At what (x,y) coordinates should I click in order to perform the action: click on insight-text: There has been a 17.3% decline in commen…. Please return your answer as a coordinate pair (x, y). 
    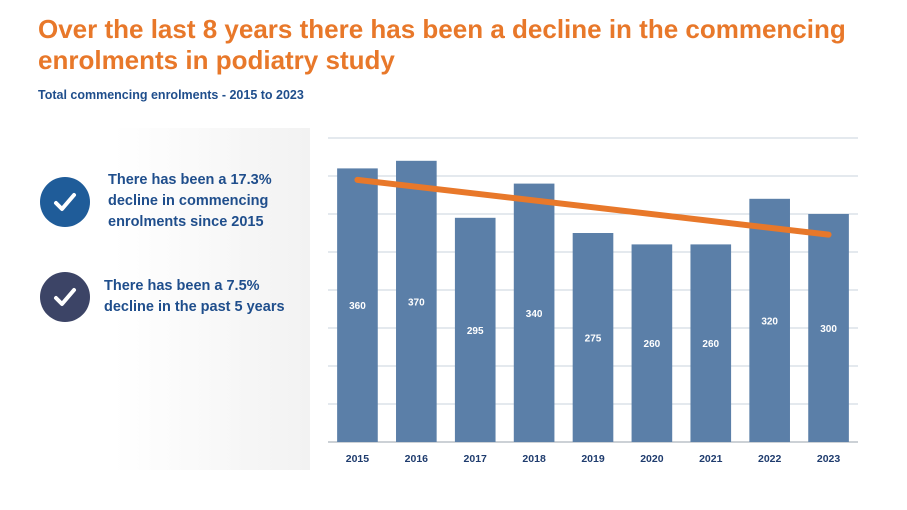
    Looking at the image, I should click on (190, 201).